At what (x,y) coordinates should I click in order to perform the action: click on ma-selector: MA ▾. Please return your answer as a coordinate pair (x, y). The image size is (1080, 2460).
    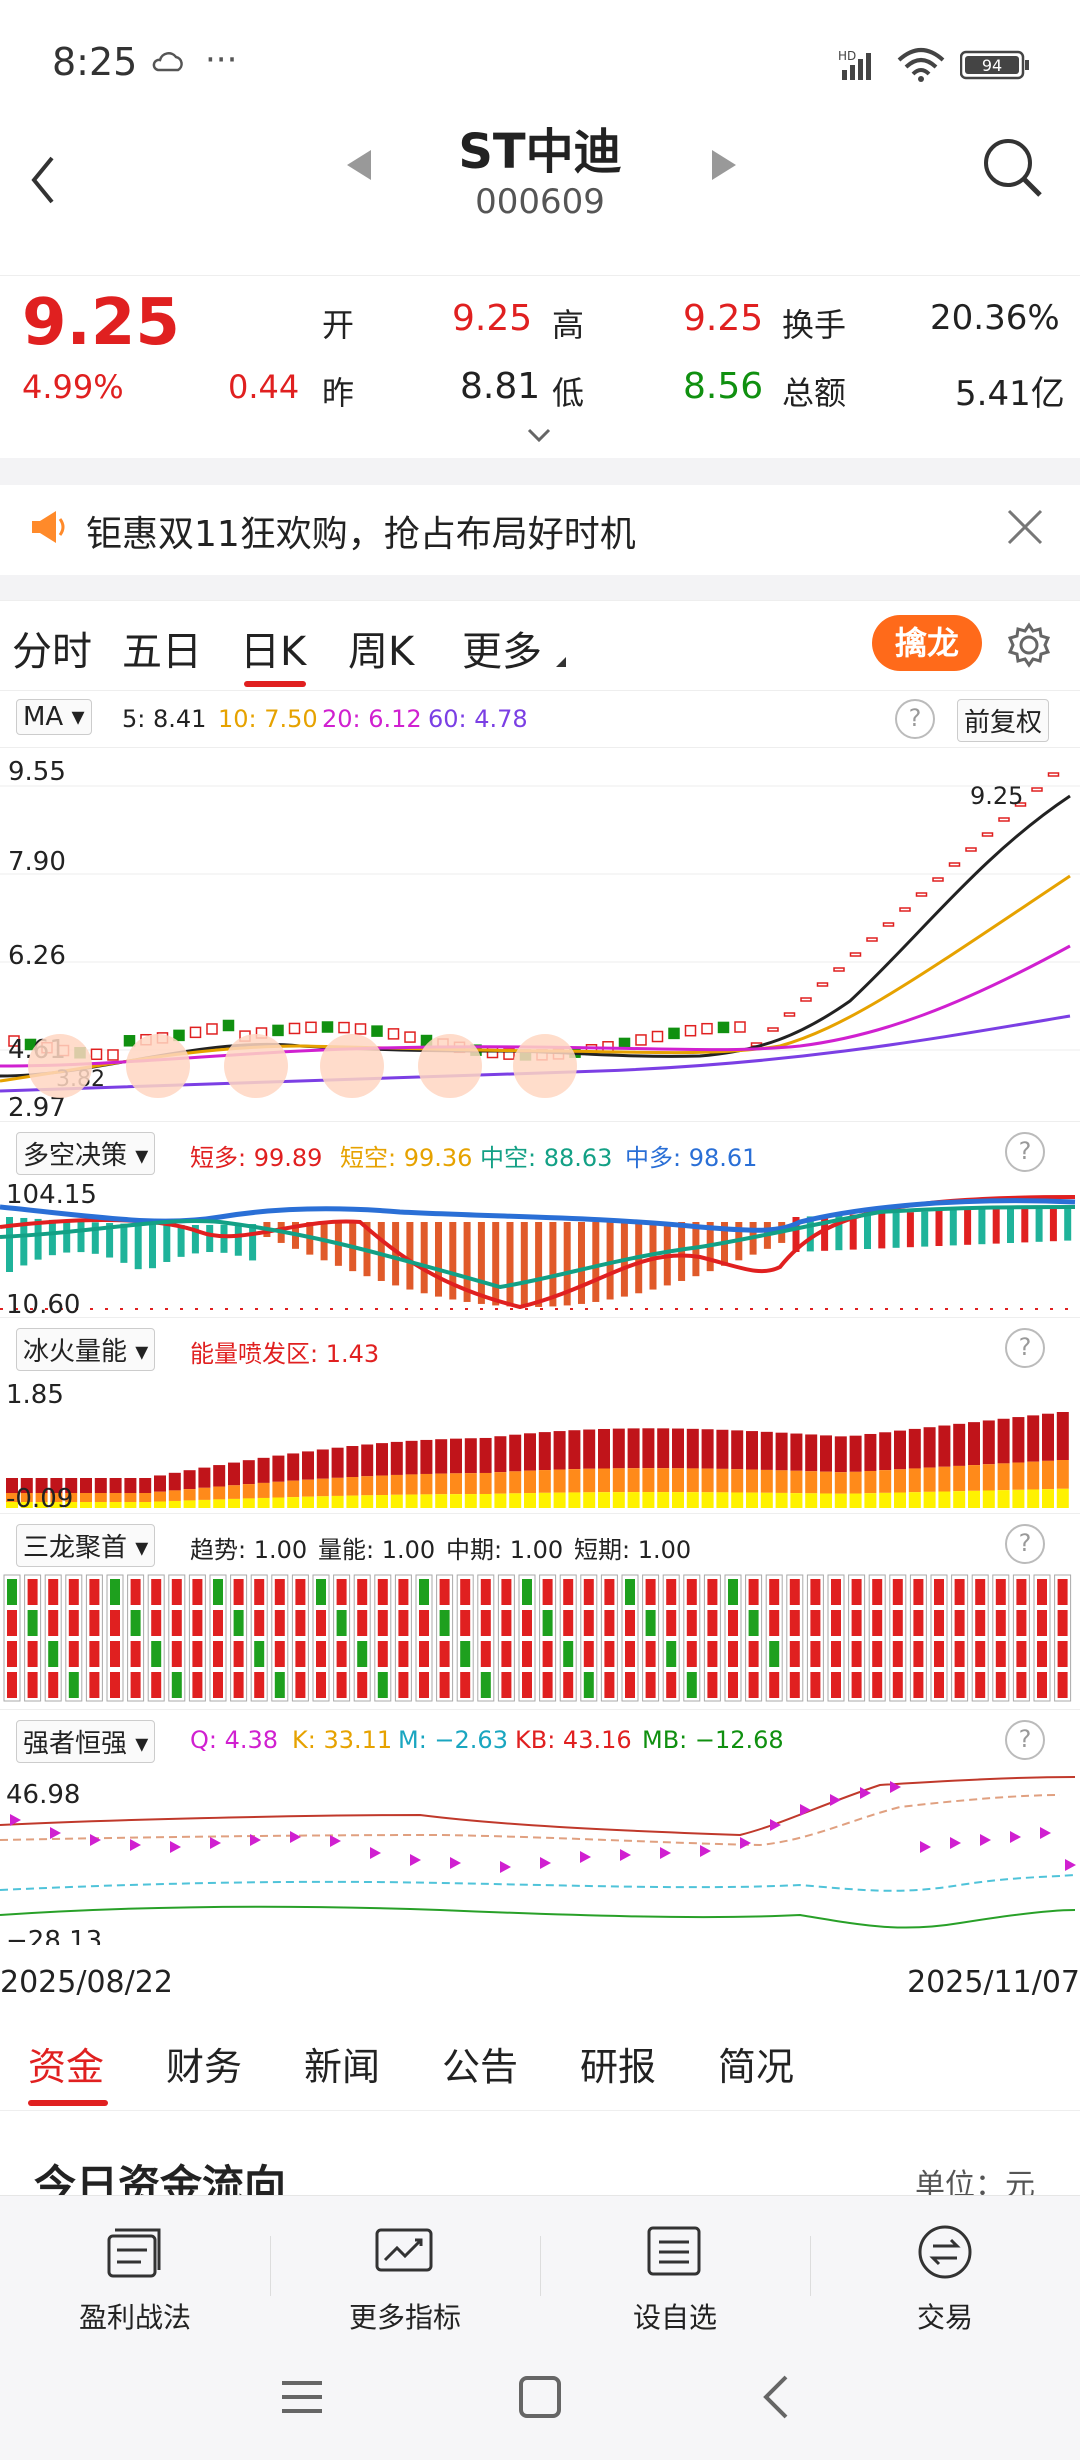
    Looking at the image, I should click on (54, 717).